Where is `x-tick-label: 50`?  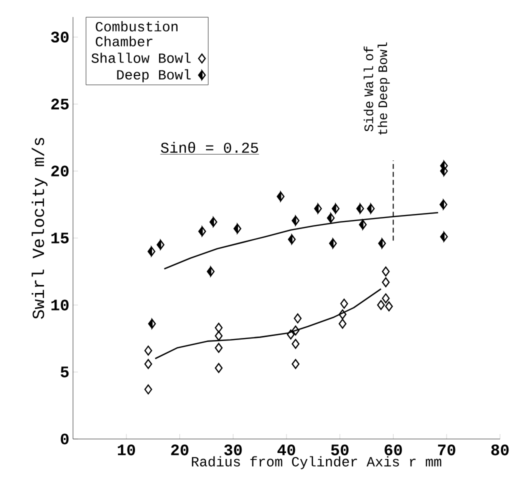
x-tick-label: 50 is located at coordinates (340, 450).